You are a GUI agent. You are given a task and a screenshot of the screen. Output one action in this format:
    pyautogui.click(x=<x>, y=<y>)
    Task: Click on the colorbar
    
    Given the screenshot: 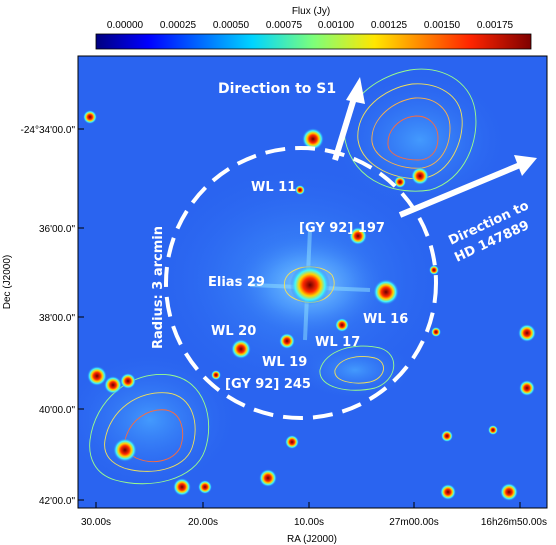 What is the action you would take?
    pyautogui.click(x=313, y=41)
    